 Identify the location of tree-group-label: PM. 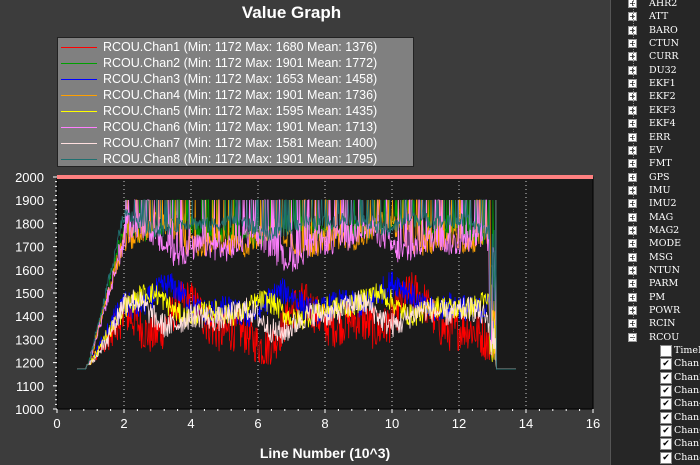
(657, 297).